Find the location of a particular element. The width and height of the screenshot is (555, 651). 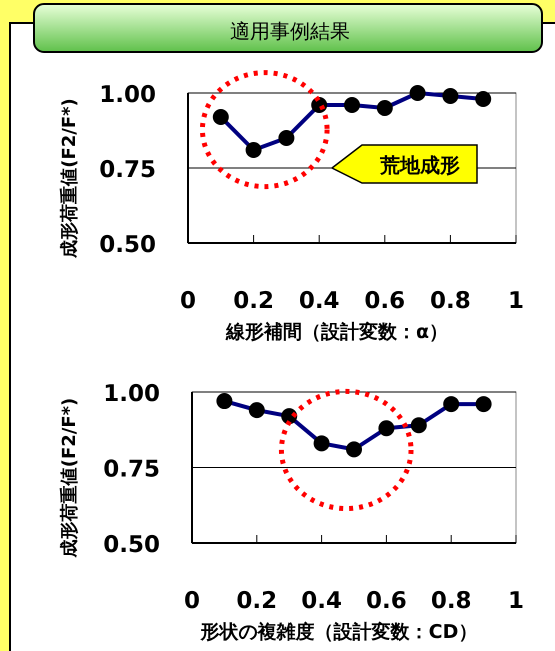

x-axis-title: 形状の複雑度（設計変数：CD） is located at coordinates (339, 632).